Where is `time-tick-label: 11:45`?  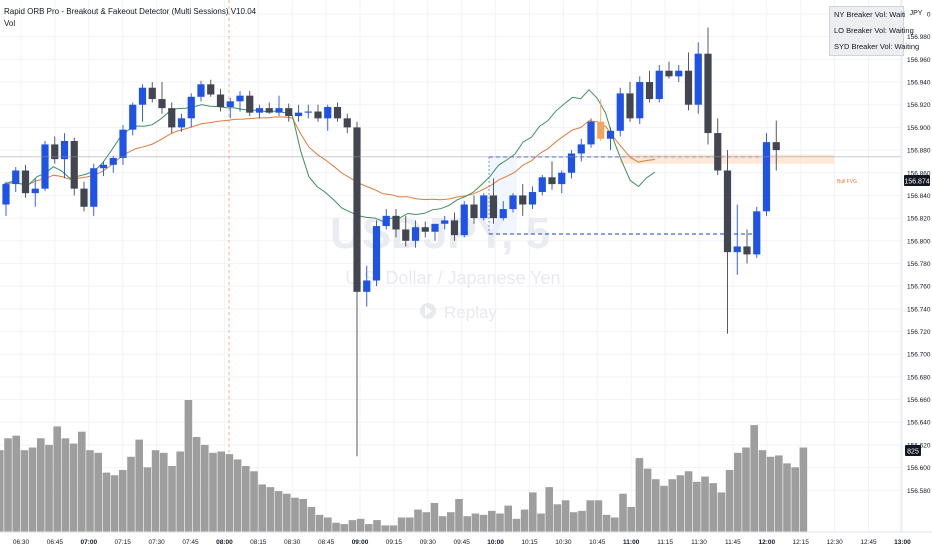 time-tick-label: 11:45 is located at coordinates (733, 542).